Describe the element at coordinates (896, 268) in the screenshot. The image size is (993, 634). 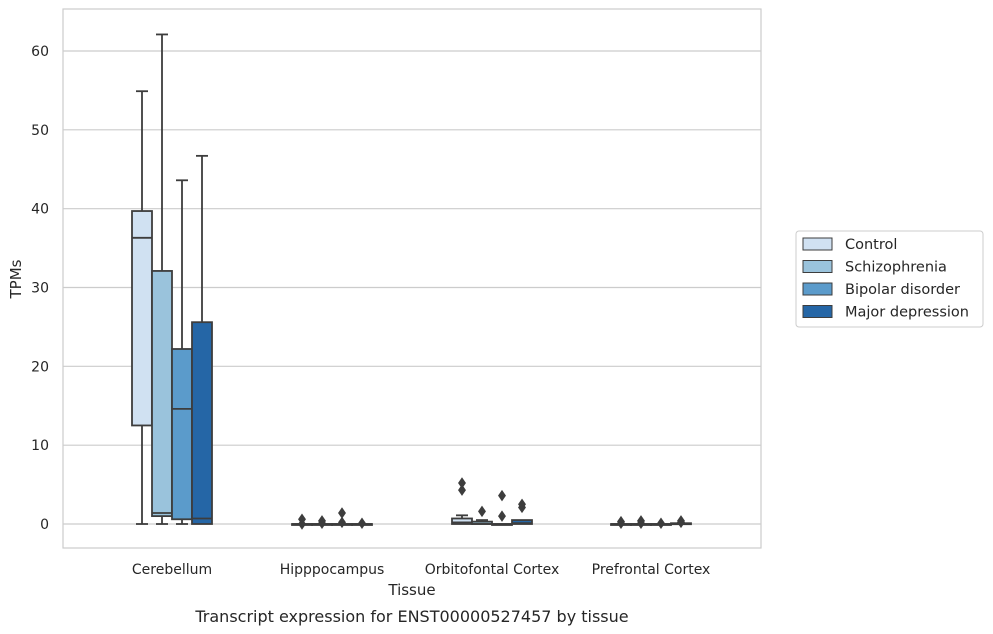
I see `legend-label: Schizophrenia` at that location.